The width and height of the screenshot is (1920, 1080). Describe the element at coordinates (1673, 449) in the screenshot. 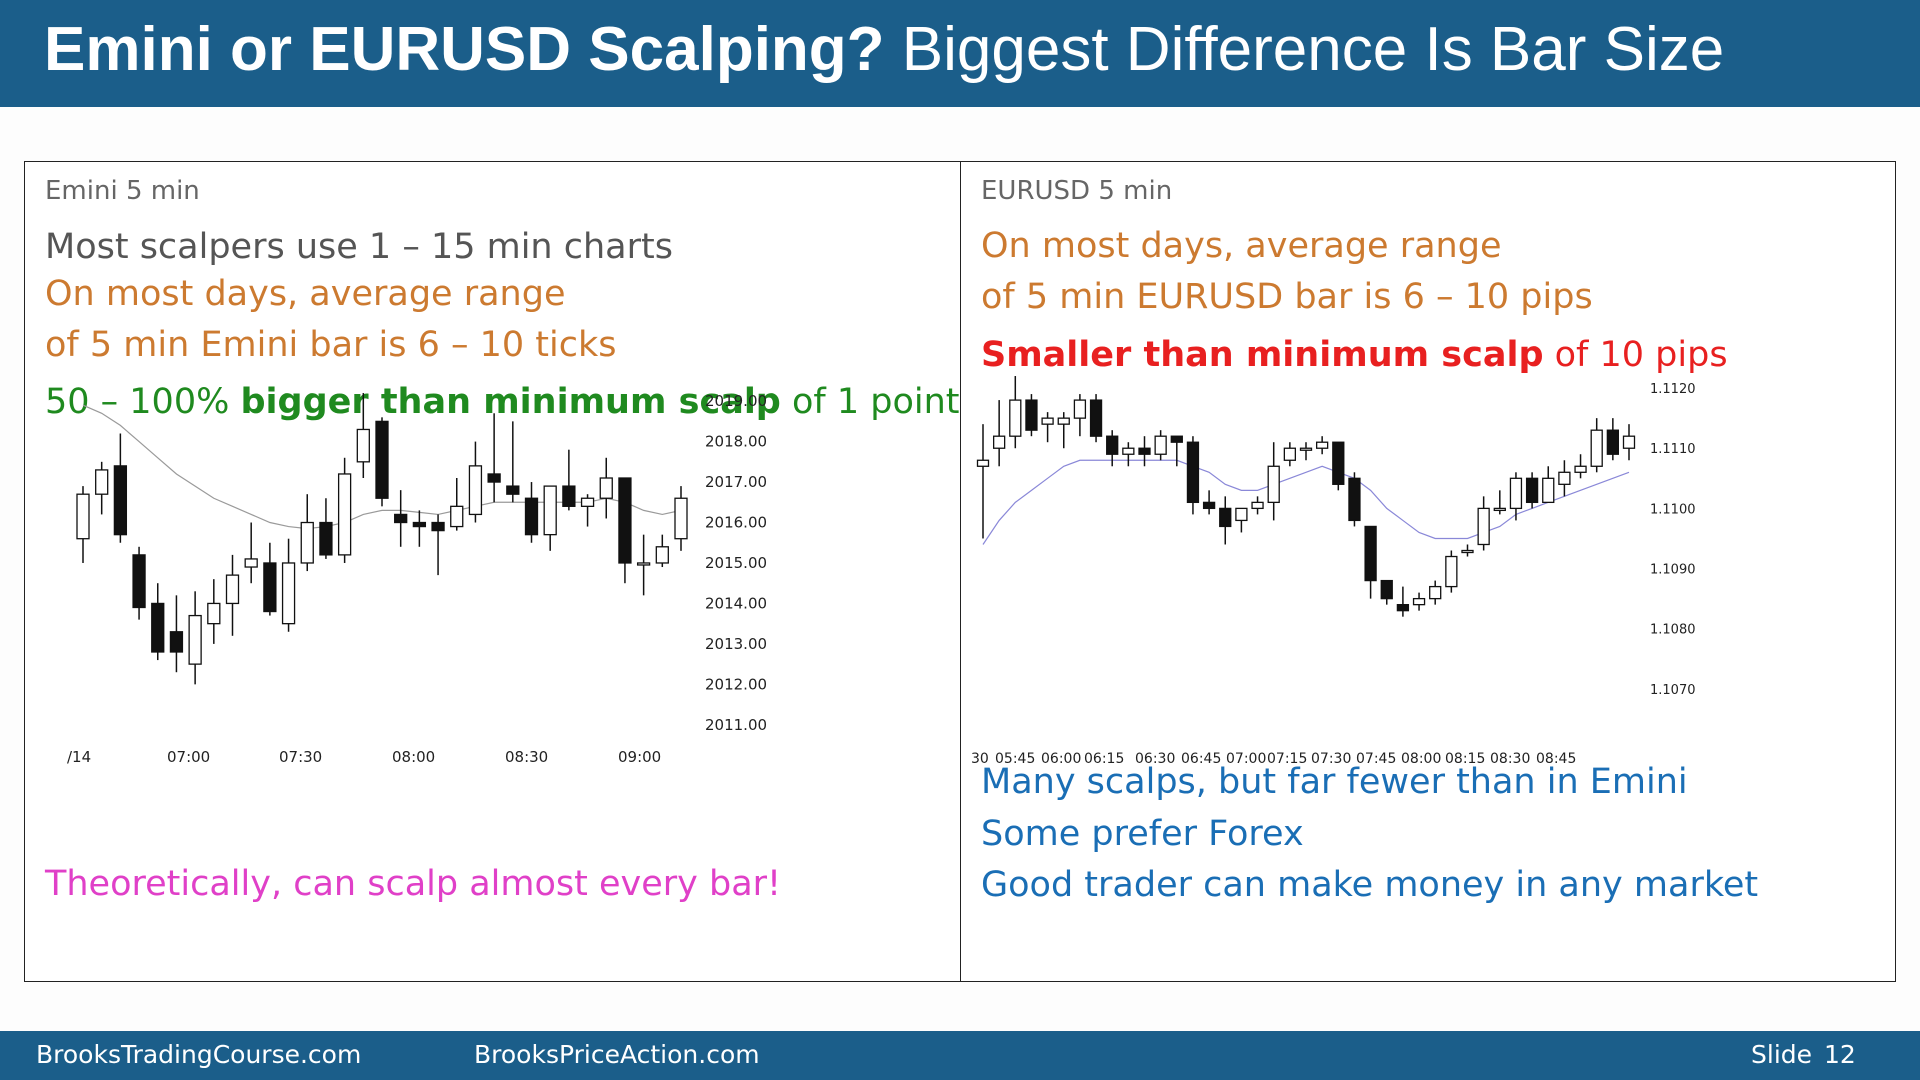

I see `y-tick-label: 1.1110` at that location.